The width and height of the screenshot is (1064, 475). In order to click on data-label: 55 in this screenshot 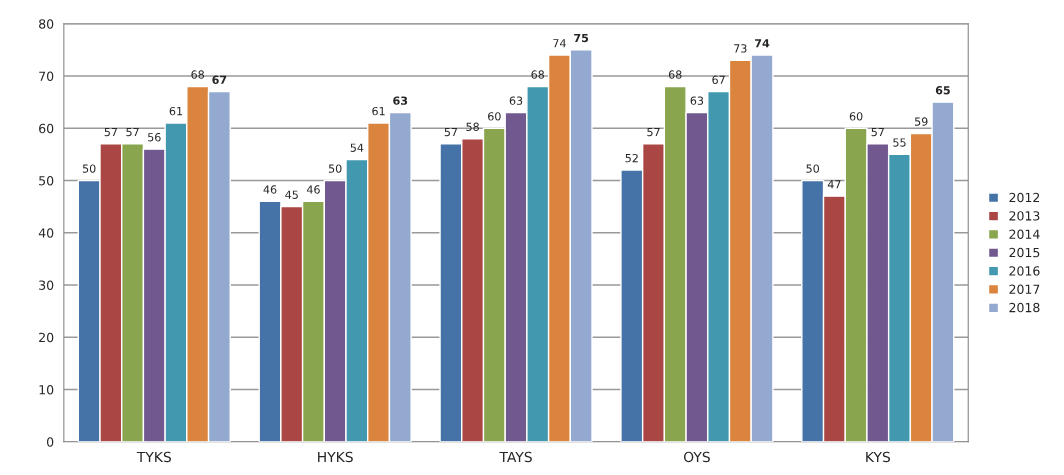, I will do `click(899, 142)`.